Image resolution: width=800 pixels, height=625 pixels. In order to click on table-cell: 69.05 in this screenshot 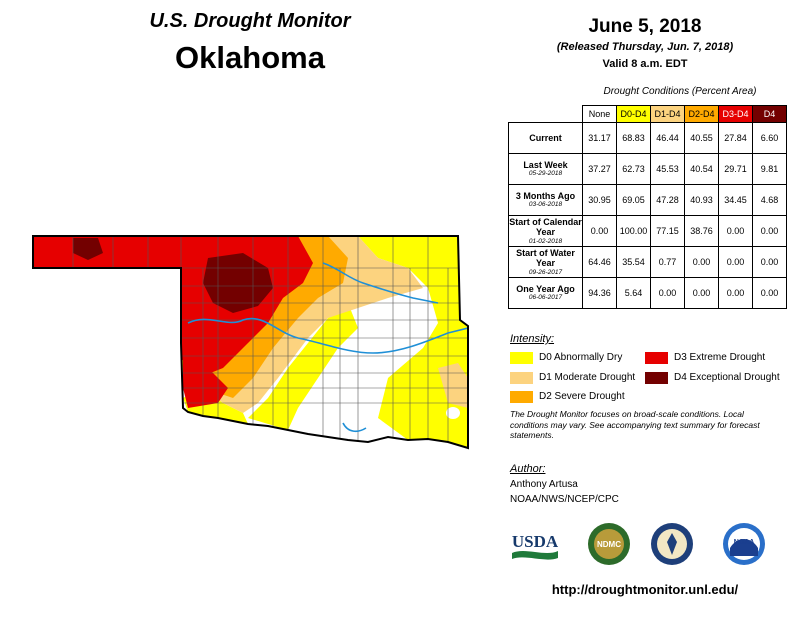, I will do `click(633, 200)`.